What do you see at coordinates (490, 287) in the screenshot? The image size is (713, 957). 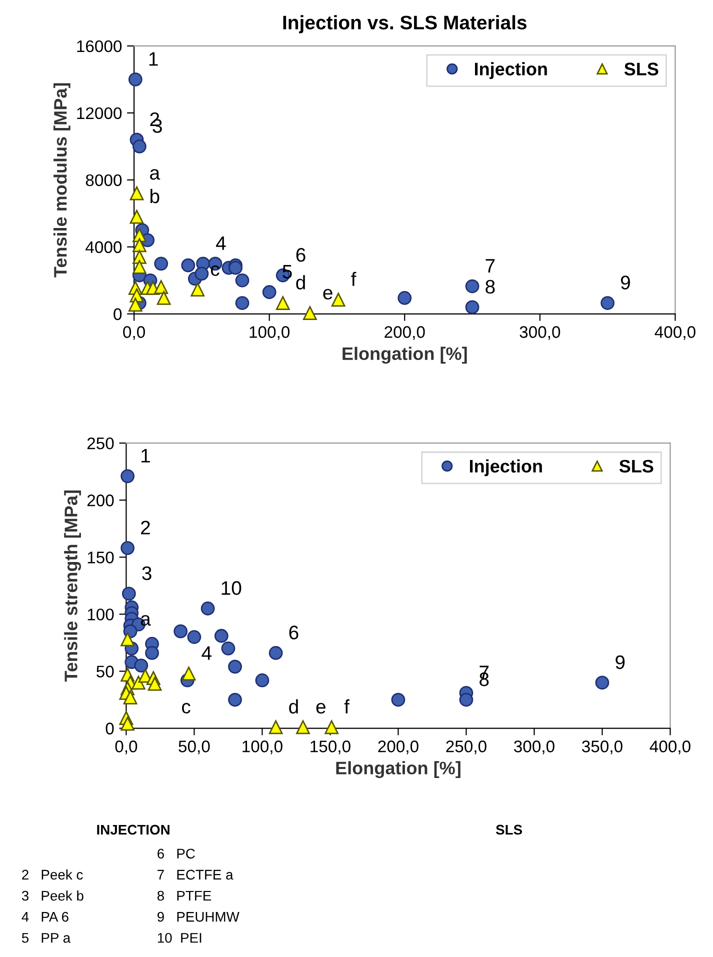 I see `annotation: 8` at bounding box center [490, 287].